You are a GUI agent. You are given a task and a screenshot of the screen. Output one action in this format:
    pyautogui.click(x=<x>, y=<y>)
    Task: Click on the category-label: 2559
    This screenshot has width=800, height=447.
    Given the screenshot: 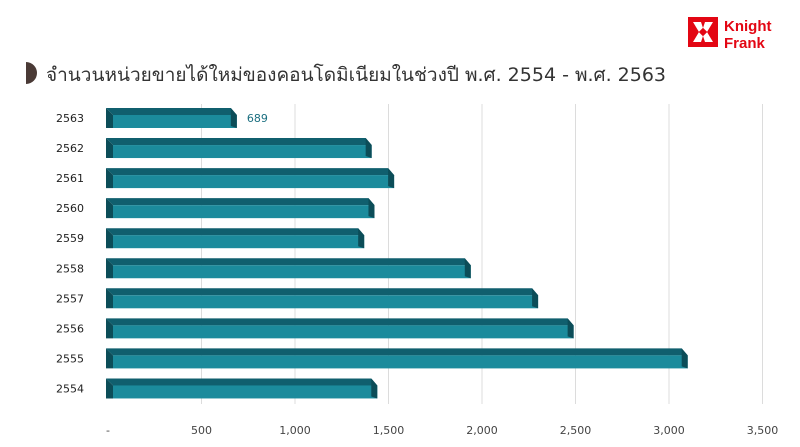 What is the action you would take?
    pyautogui.click(x=70, y=238)
    